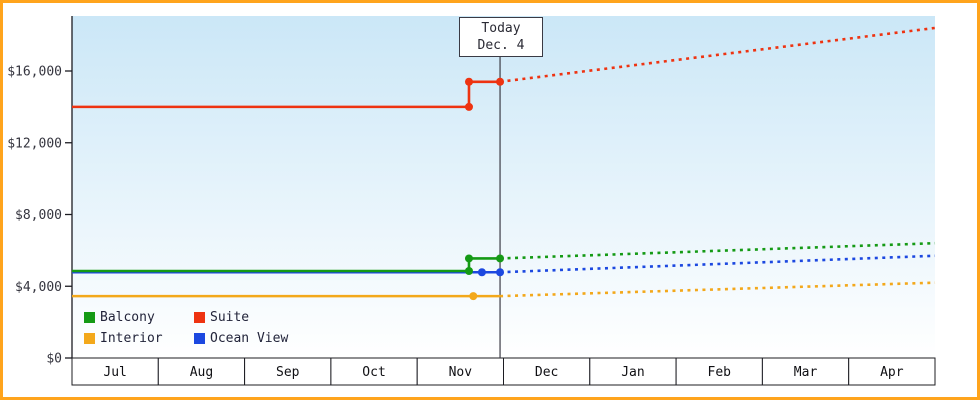 The height and width of the screenshot is (400, 980). I want to click on month-cell-apr, so click(892, 371).